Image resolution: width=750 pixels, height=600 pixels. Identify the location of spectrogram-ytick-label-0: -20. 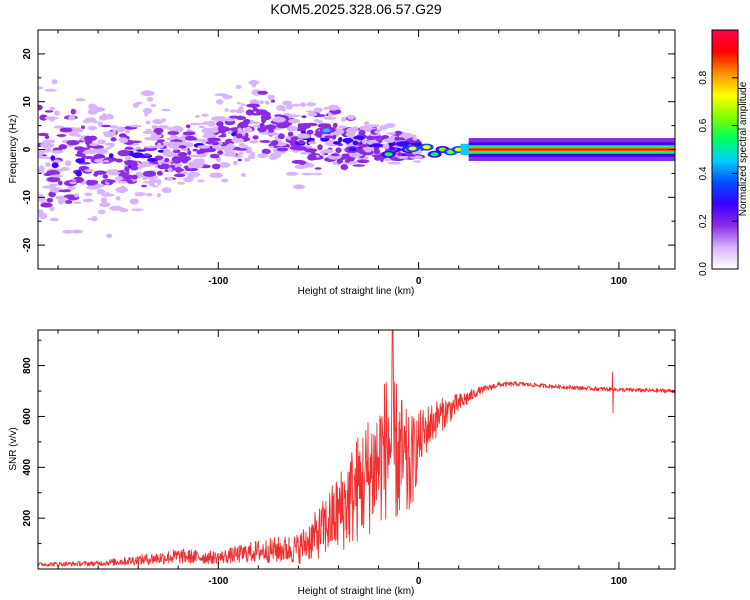
(27, 244).